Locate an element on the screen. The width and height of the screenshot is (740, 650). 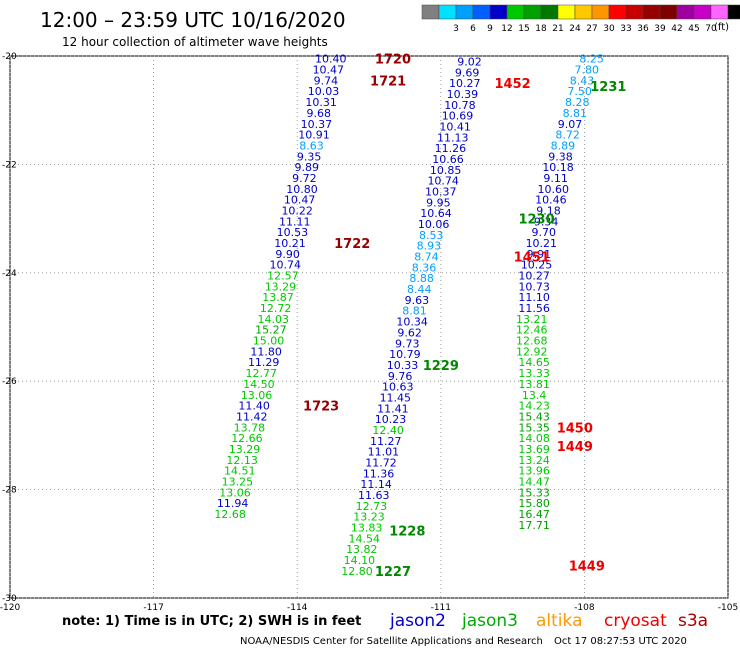
wave-height-value: 10.60 is located at coordinates (554, 189).